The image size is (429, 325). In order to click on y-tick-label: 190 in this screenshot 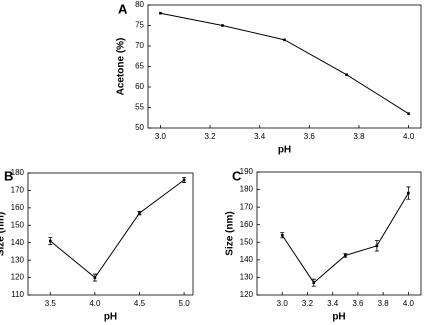, I will do `click(247, 171)`.